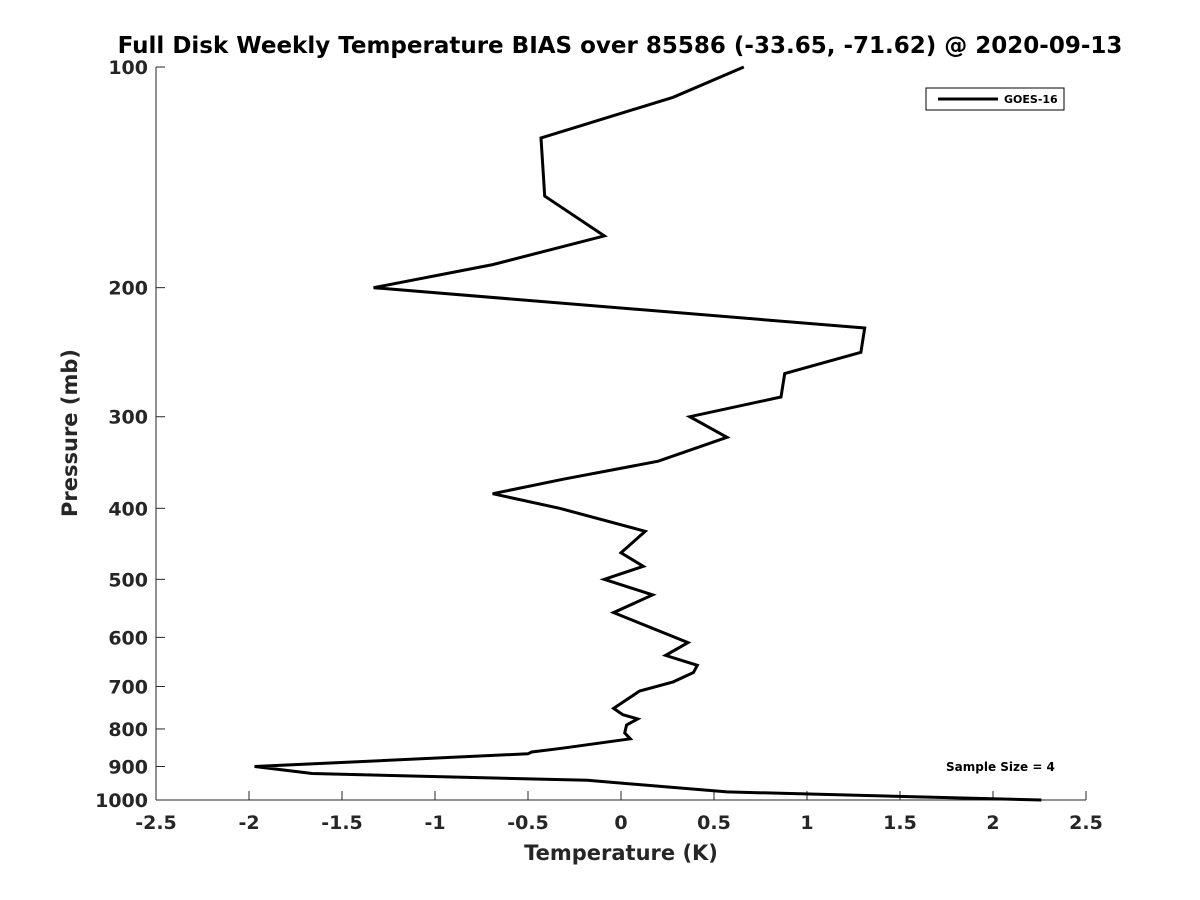  I want to click on y-tick-label: 600, so click(128, 638).